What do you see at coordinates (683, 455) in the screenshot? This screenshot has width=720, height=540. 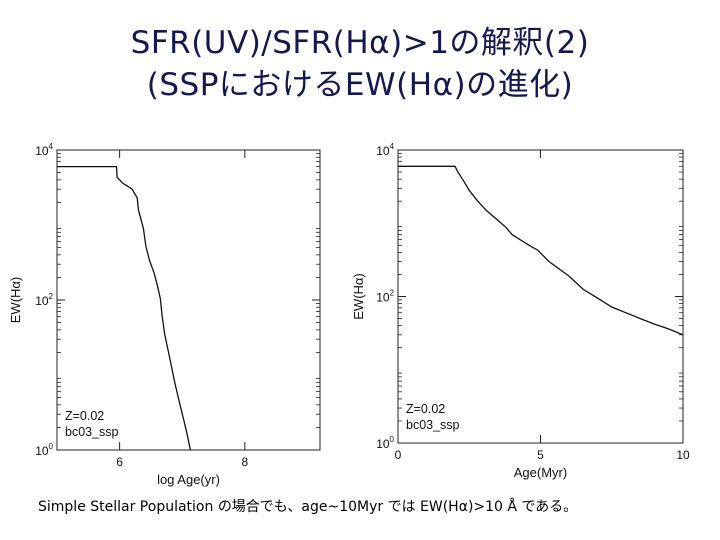 I see `x-tick-label: 10` at bounding box center [683, 455].